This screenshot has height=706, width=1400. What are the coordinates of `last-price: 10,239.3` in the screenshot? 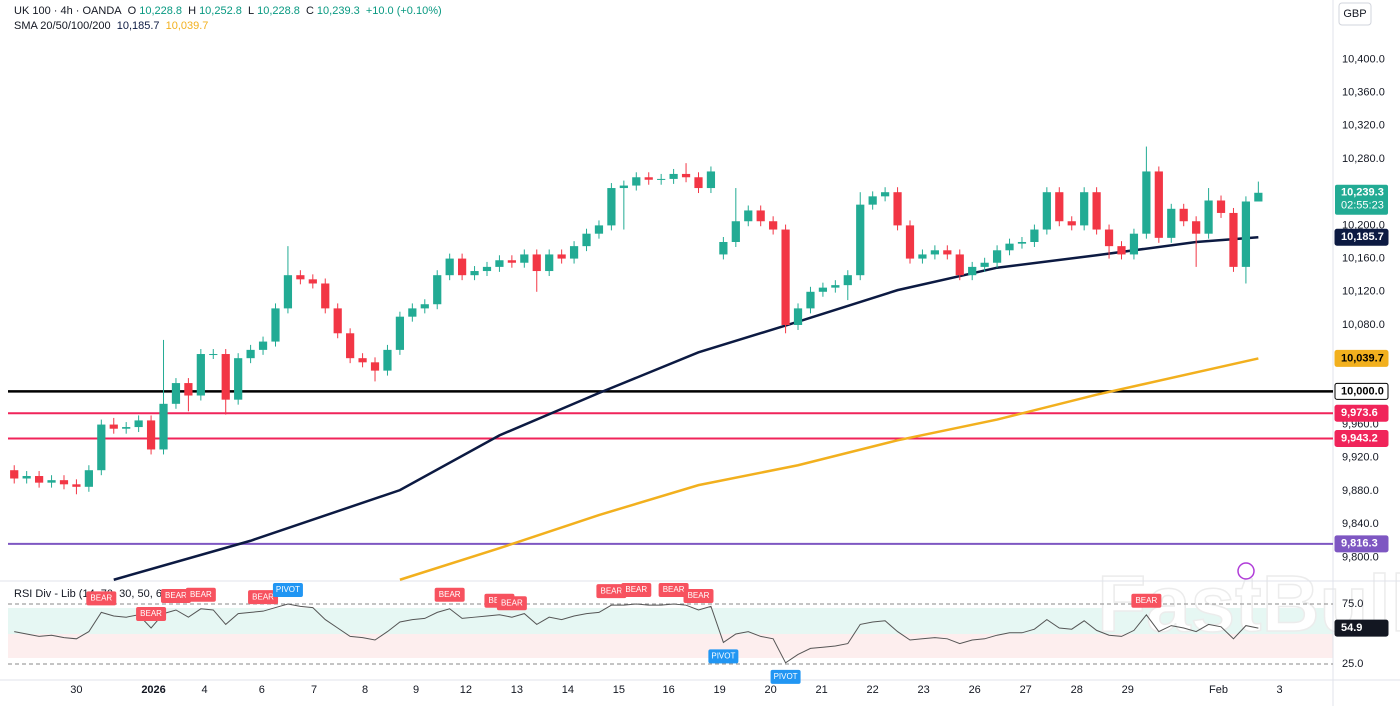 It's located at (1362, 193).